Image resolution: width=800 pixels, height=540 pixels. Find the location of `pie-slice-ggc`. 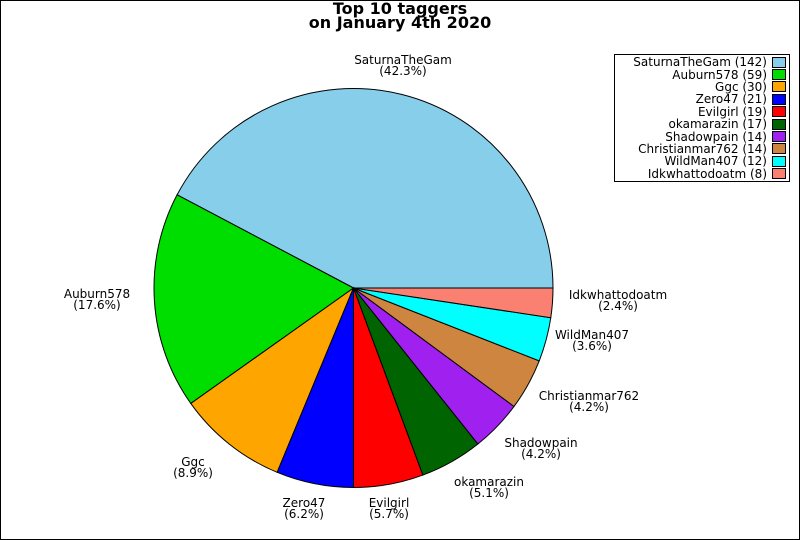

pie-slice-ggc is located at coordinates (272, 379).